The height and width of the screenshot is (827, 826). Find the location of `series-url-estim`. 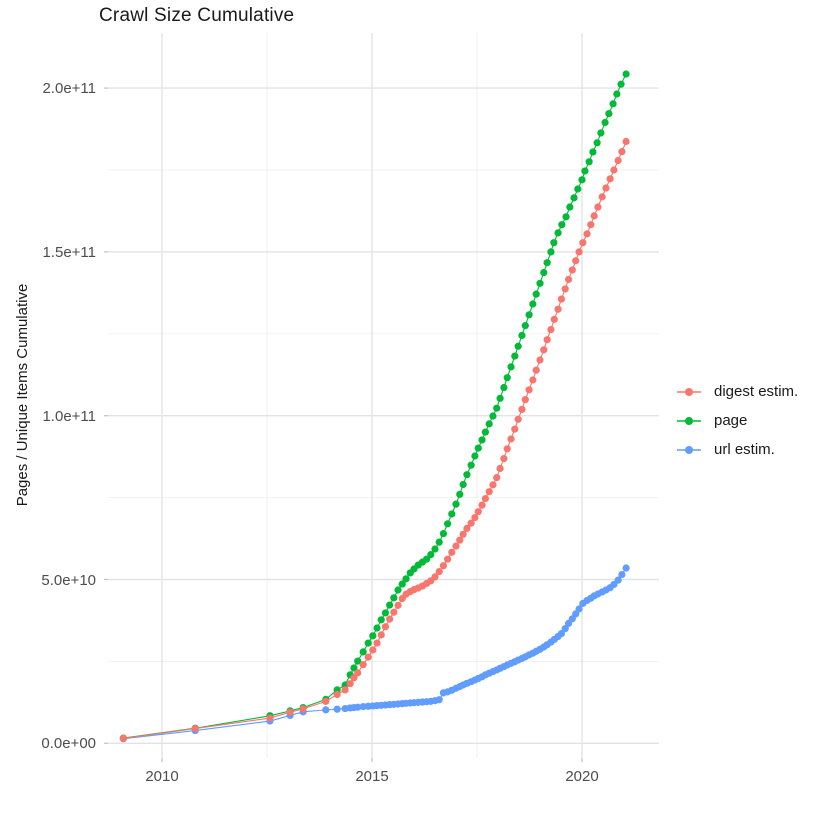

series-url-estim is located at coordinates (374, 653).